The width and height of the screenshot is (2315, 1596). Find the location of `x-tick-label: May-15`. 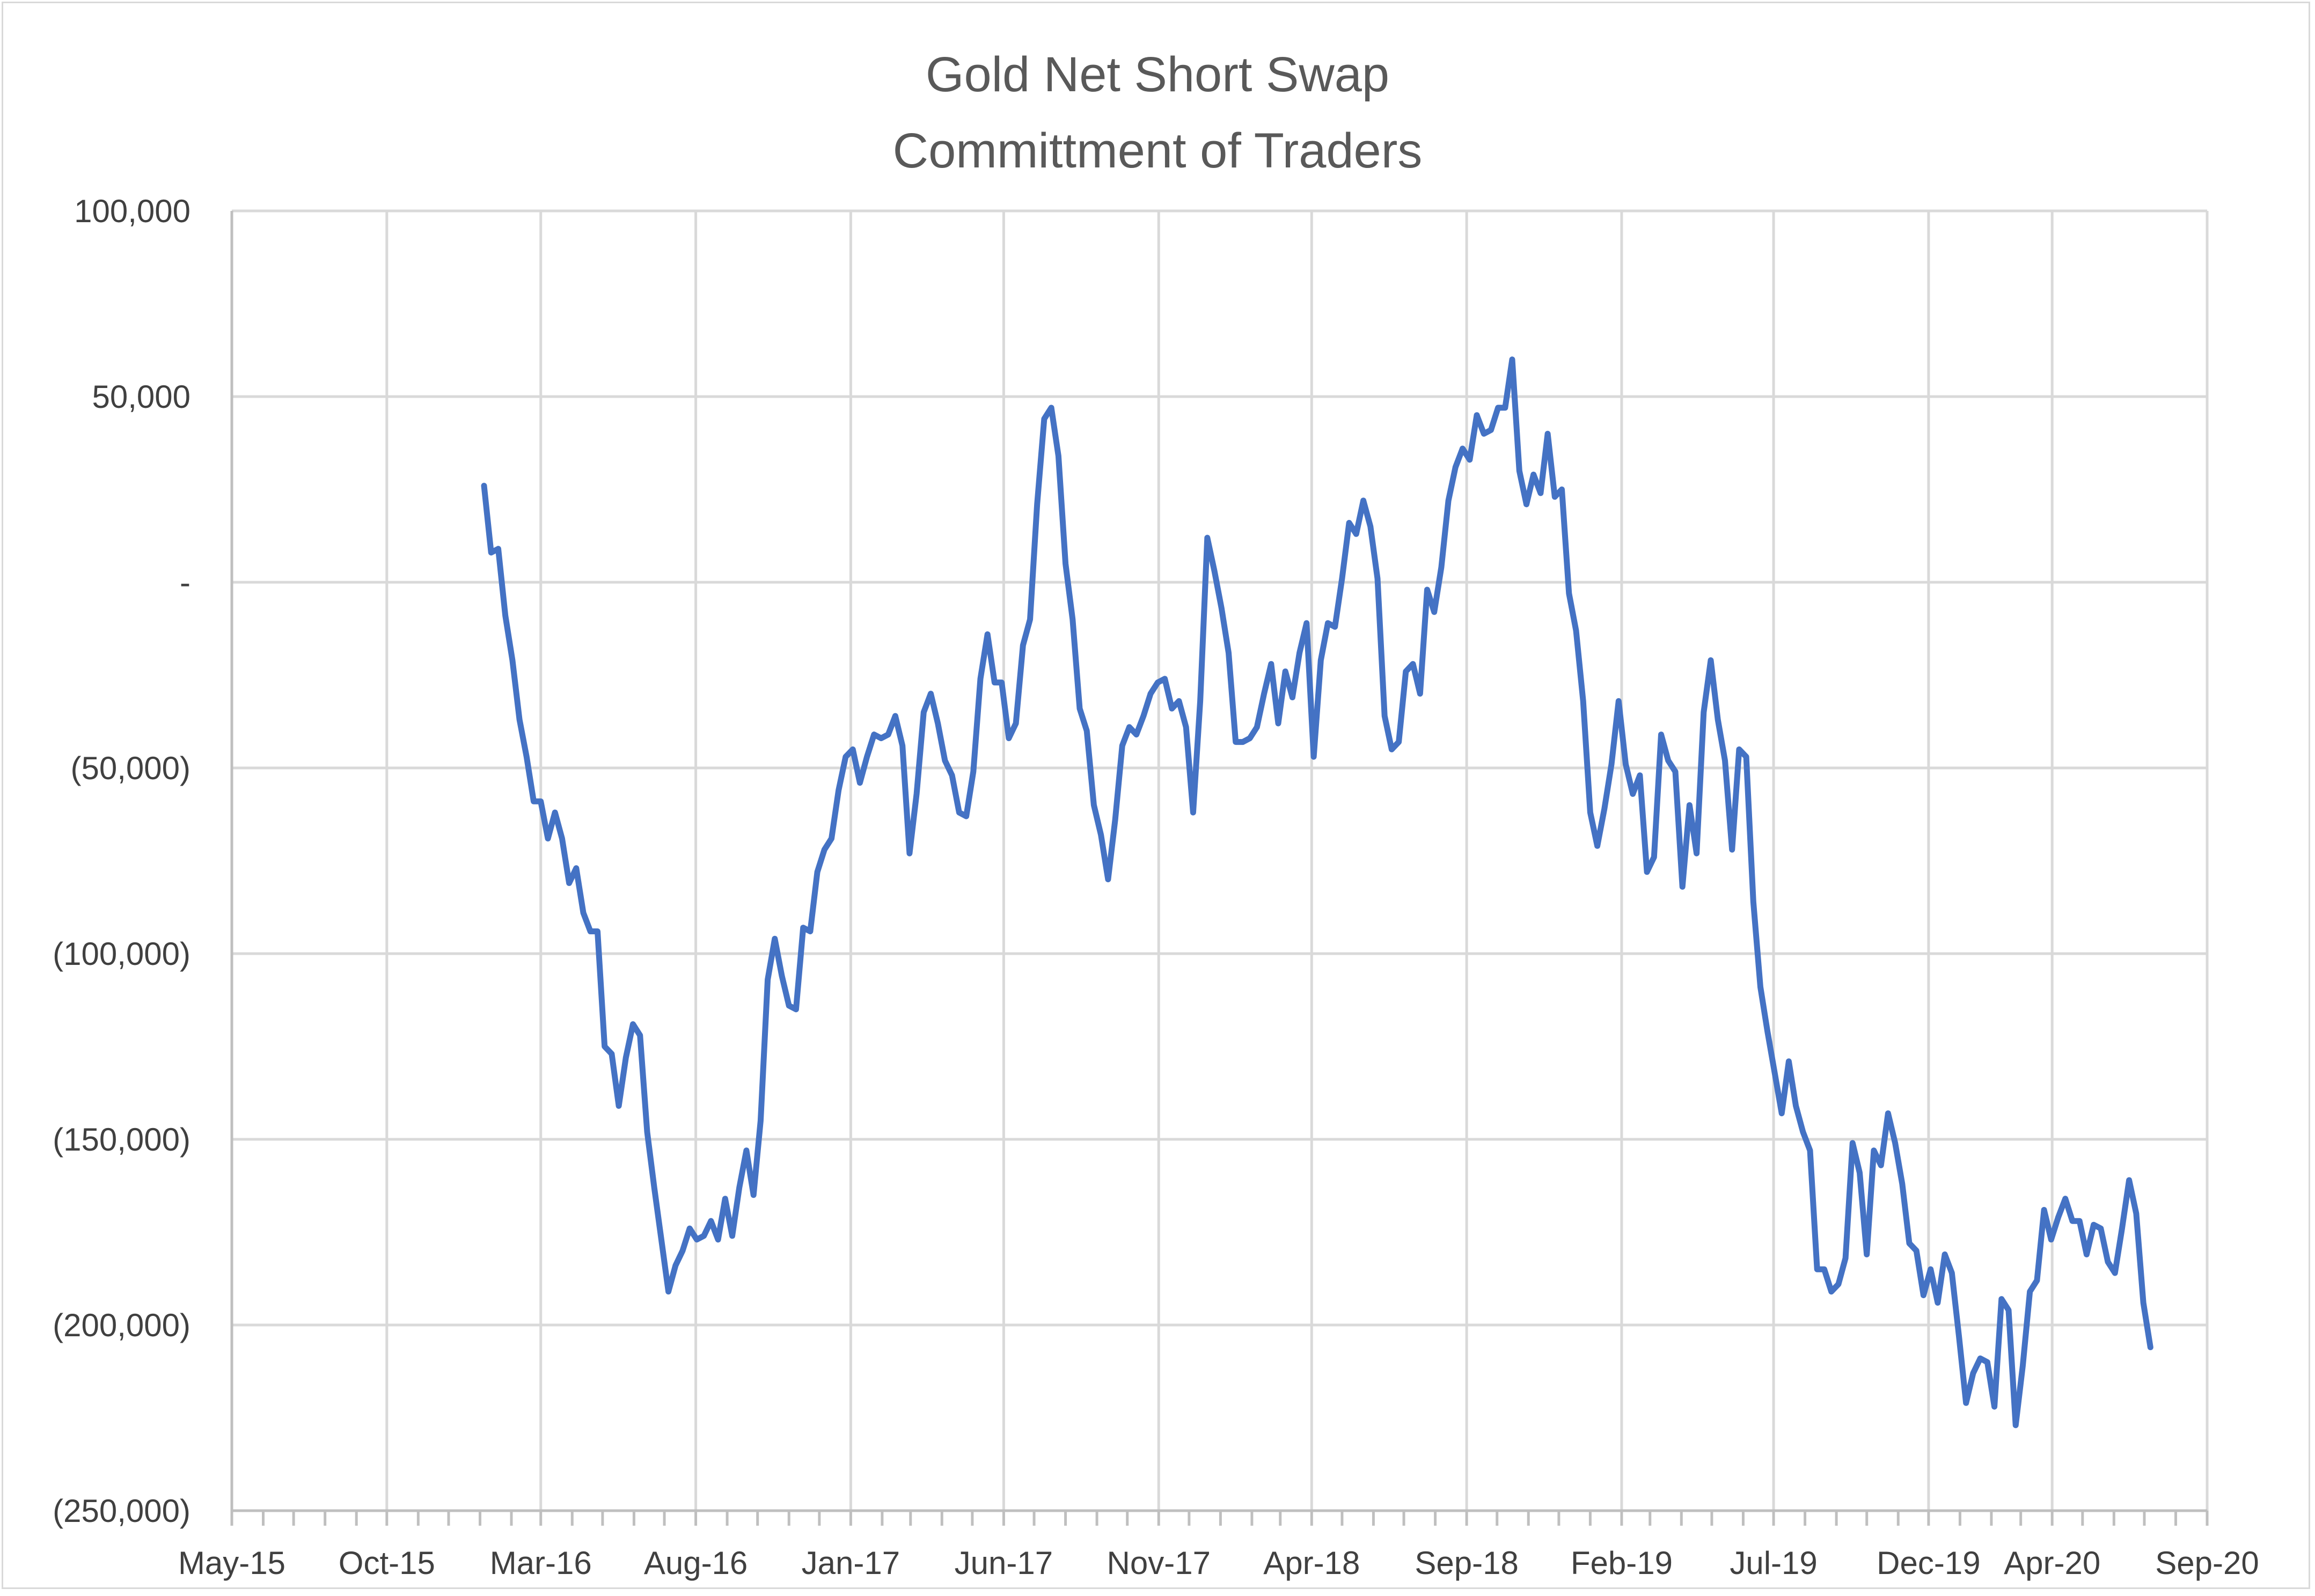

x-tick-label: May-15 is located at coordinates (232, 1563).